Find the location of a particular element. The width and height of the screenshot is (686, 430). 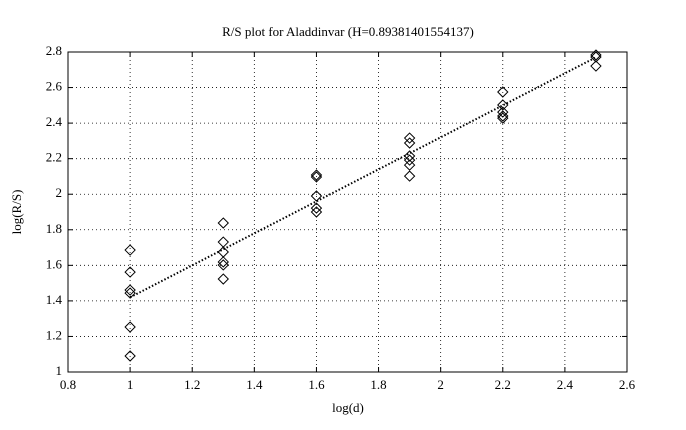

y-tick-label: 2.4 is located at coordinates (54, 121).